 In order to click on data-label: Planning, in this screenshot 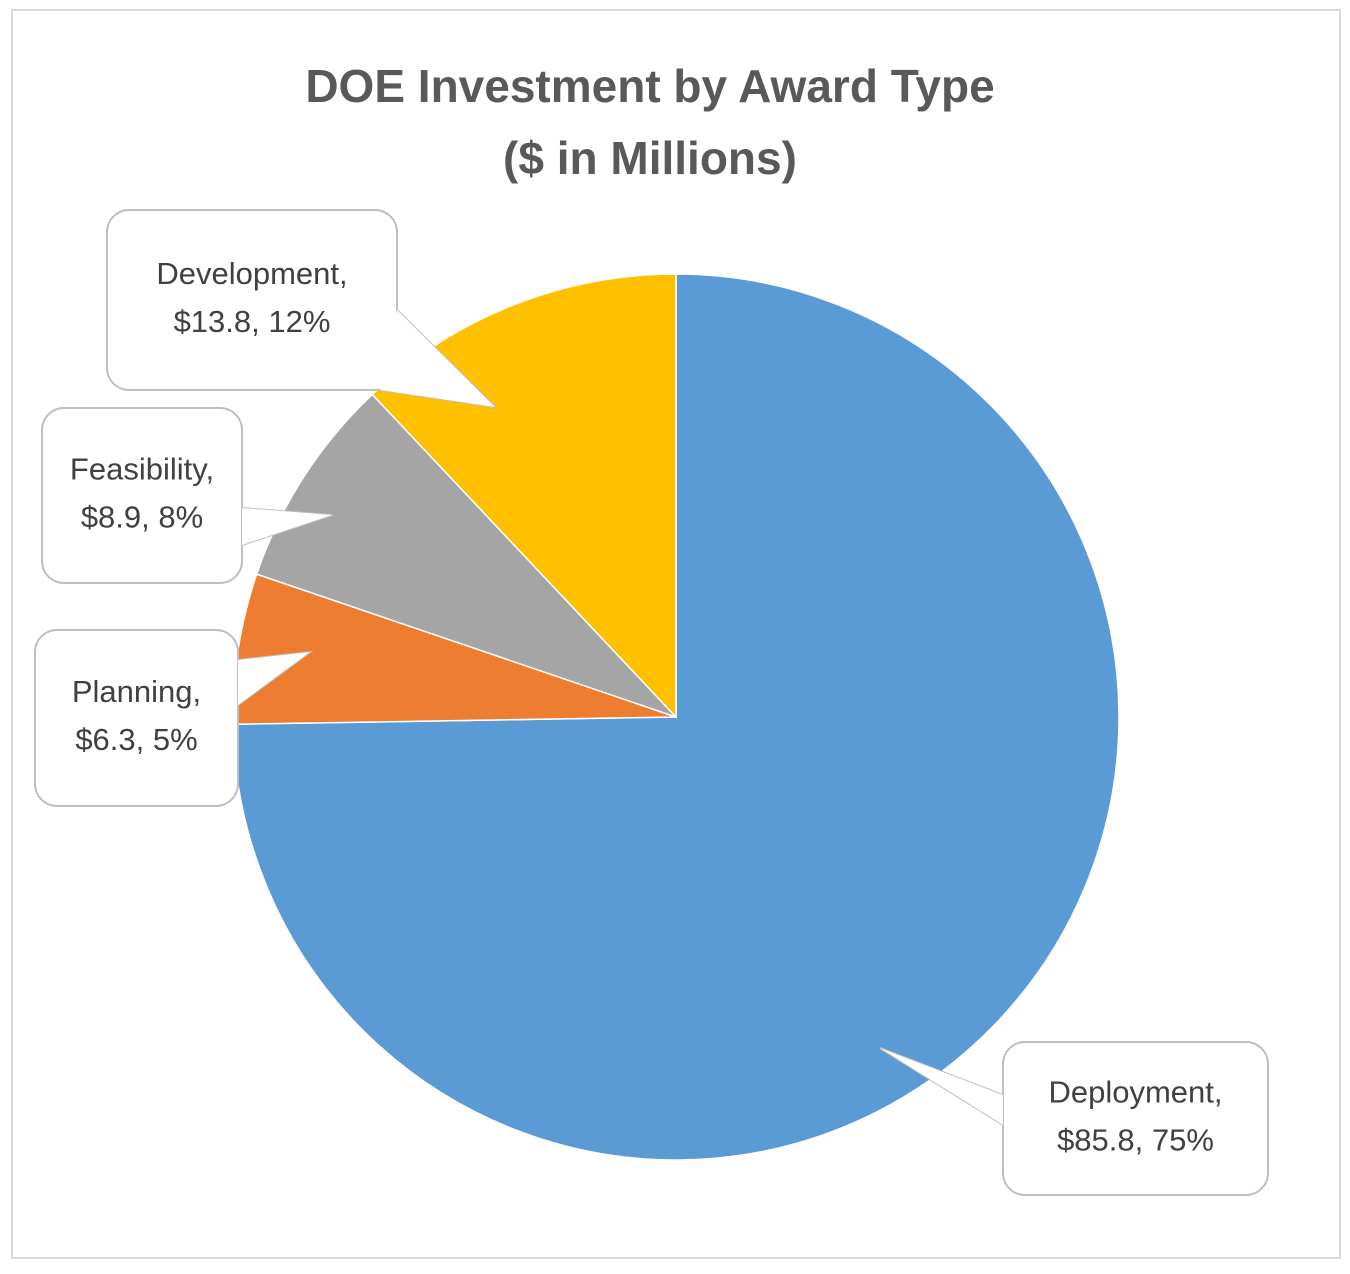, I will do `click(136, 691)`.